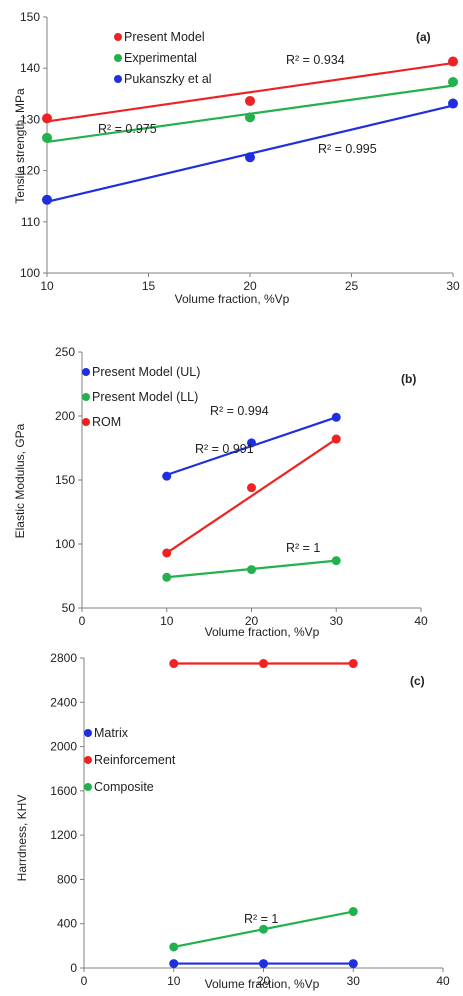 The image size is (463, 996). Describe the element at coordinates (69, 608) in the screenshot. I see `y-tick-label: 50` at that location.